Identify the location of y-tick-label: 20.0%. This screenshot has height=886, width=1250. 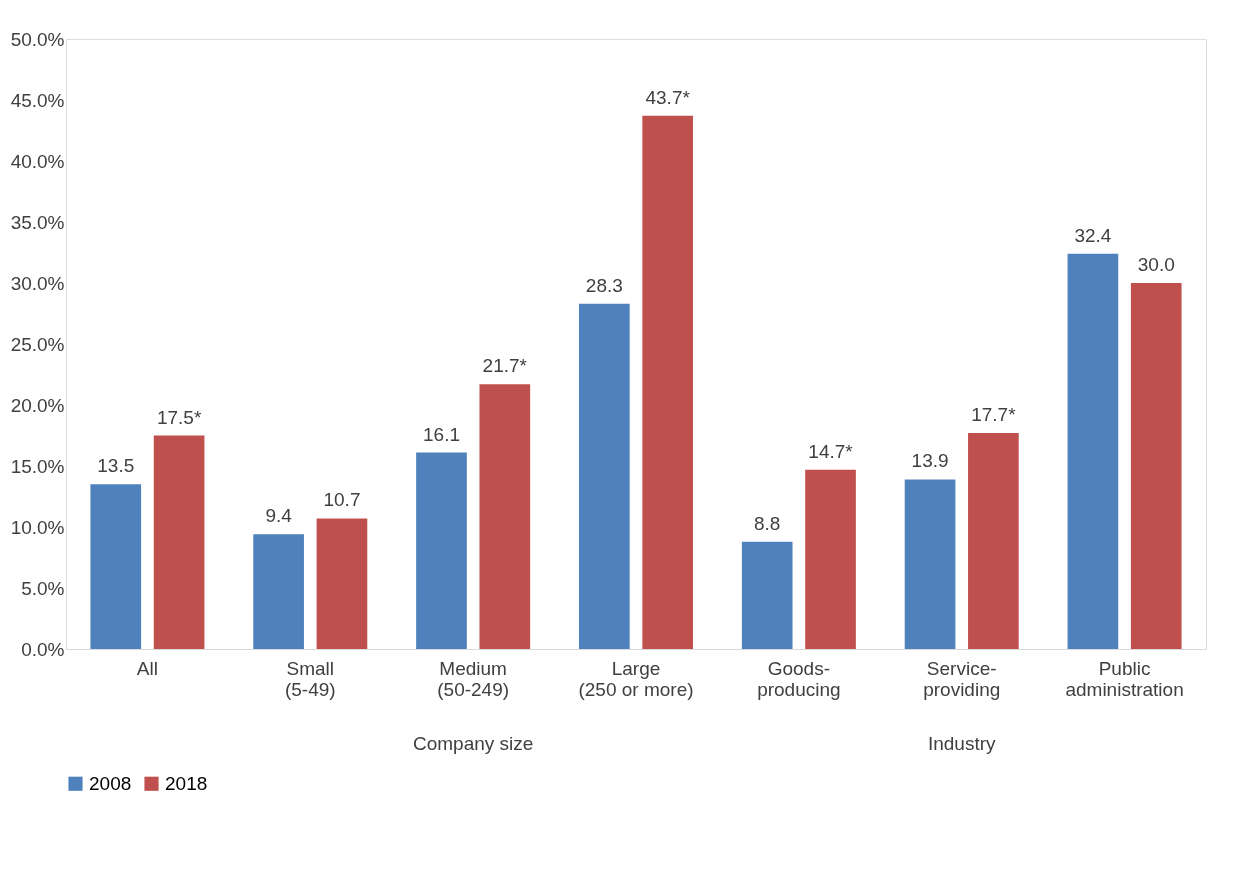
(37, 405).